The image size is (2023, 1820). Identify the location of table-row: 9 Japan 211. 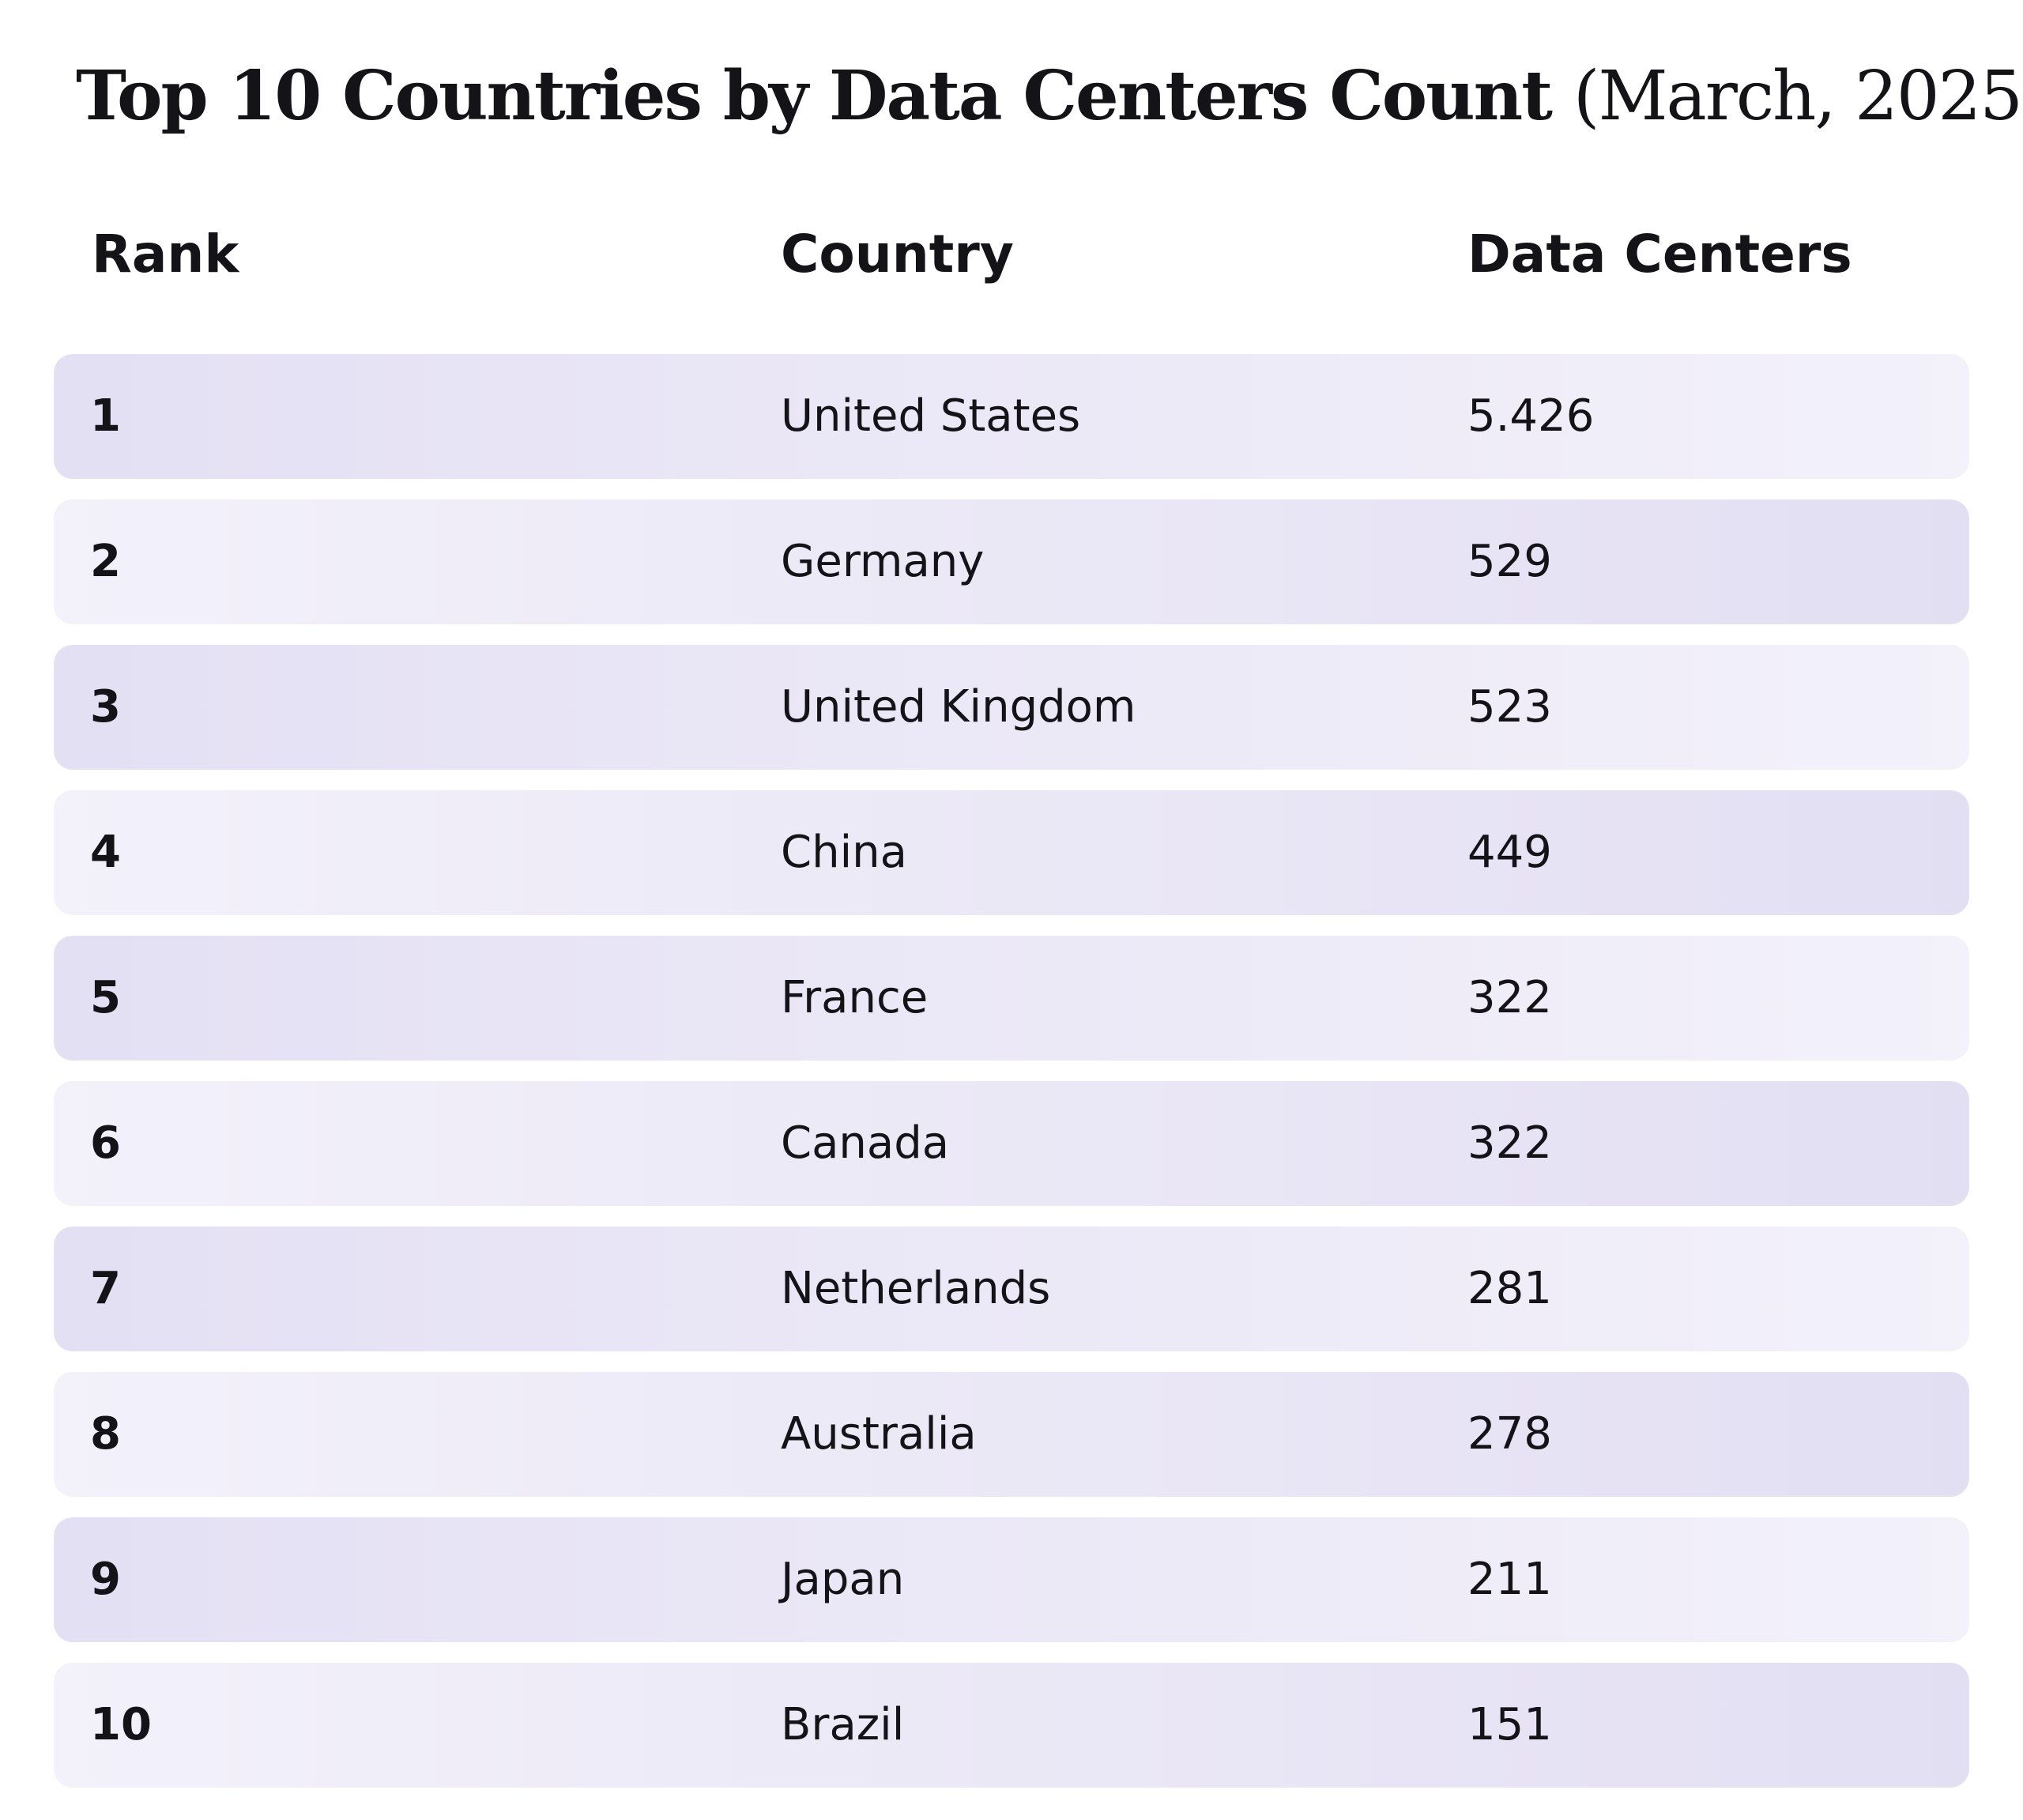
(1011, 1579).